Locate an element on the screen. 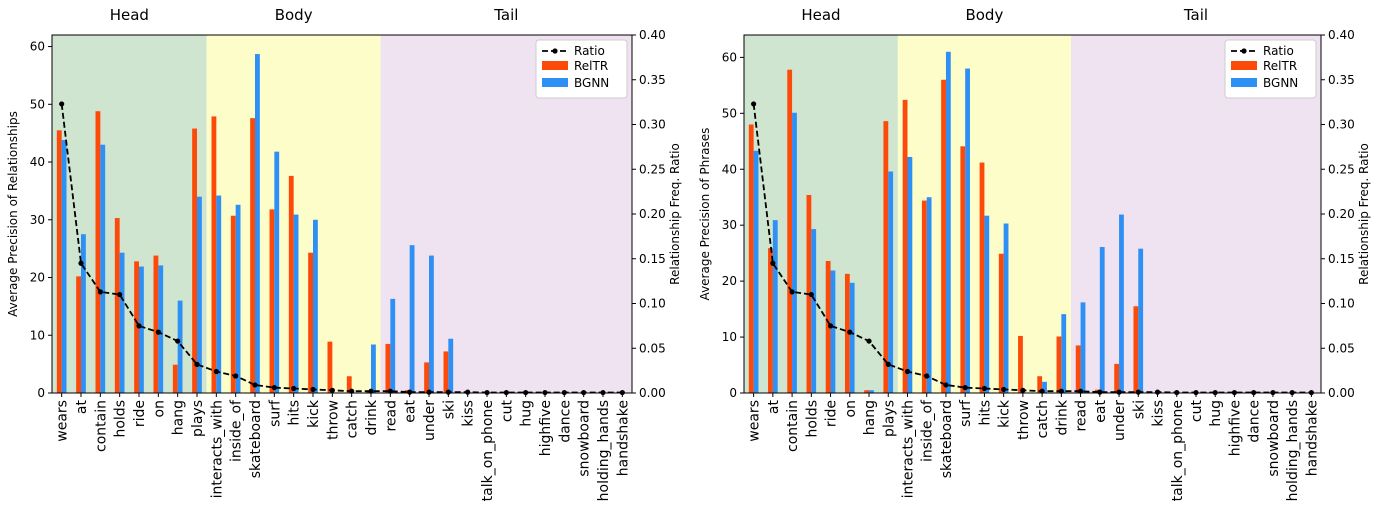 This screenshot has width=1383, height=512. y-tick-label: 10 is located at coordinates (729, 337).